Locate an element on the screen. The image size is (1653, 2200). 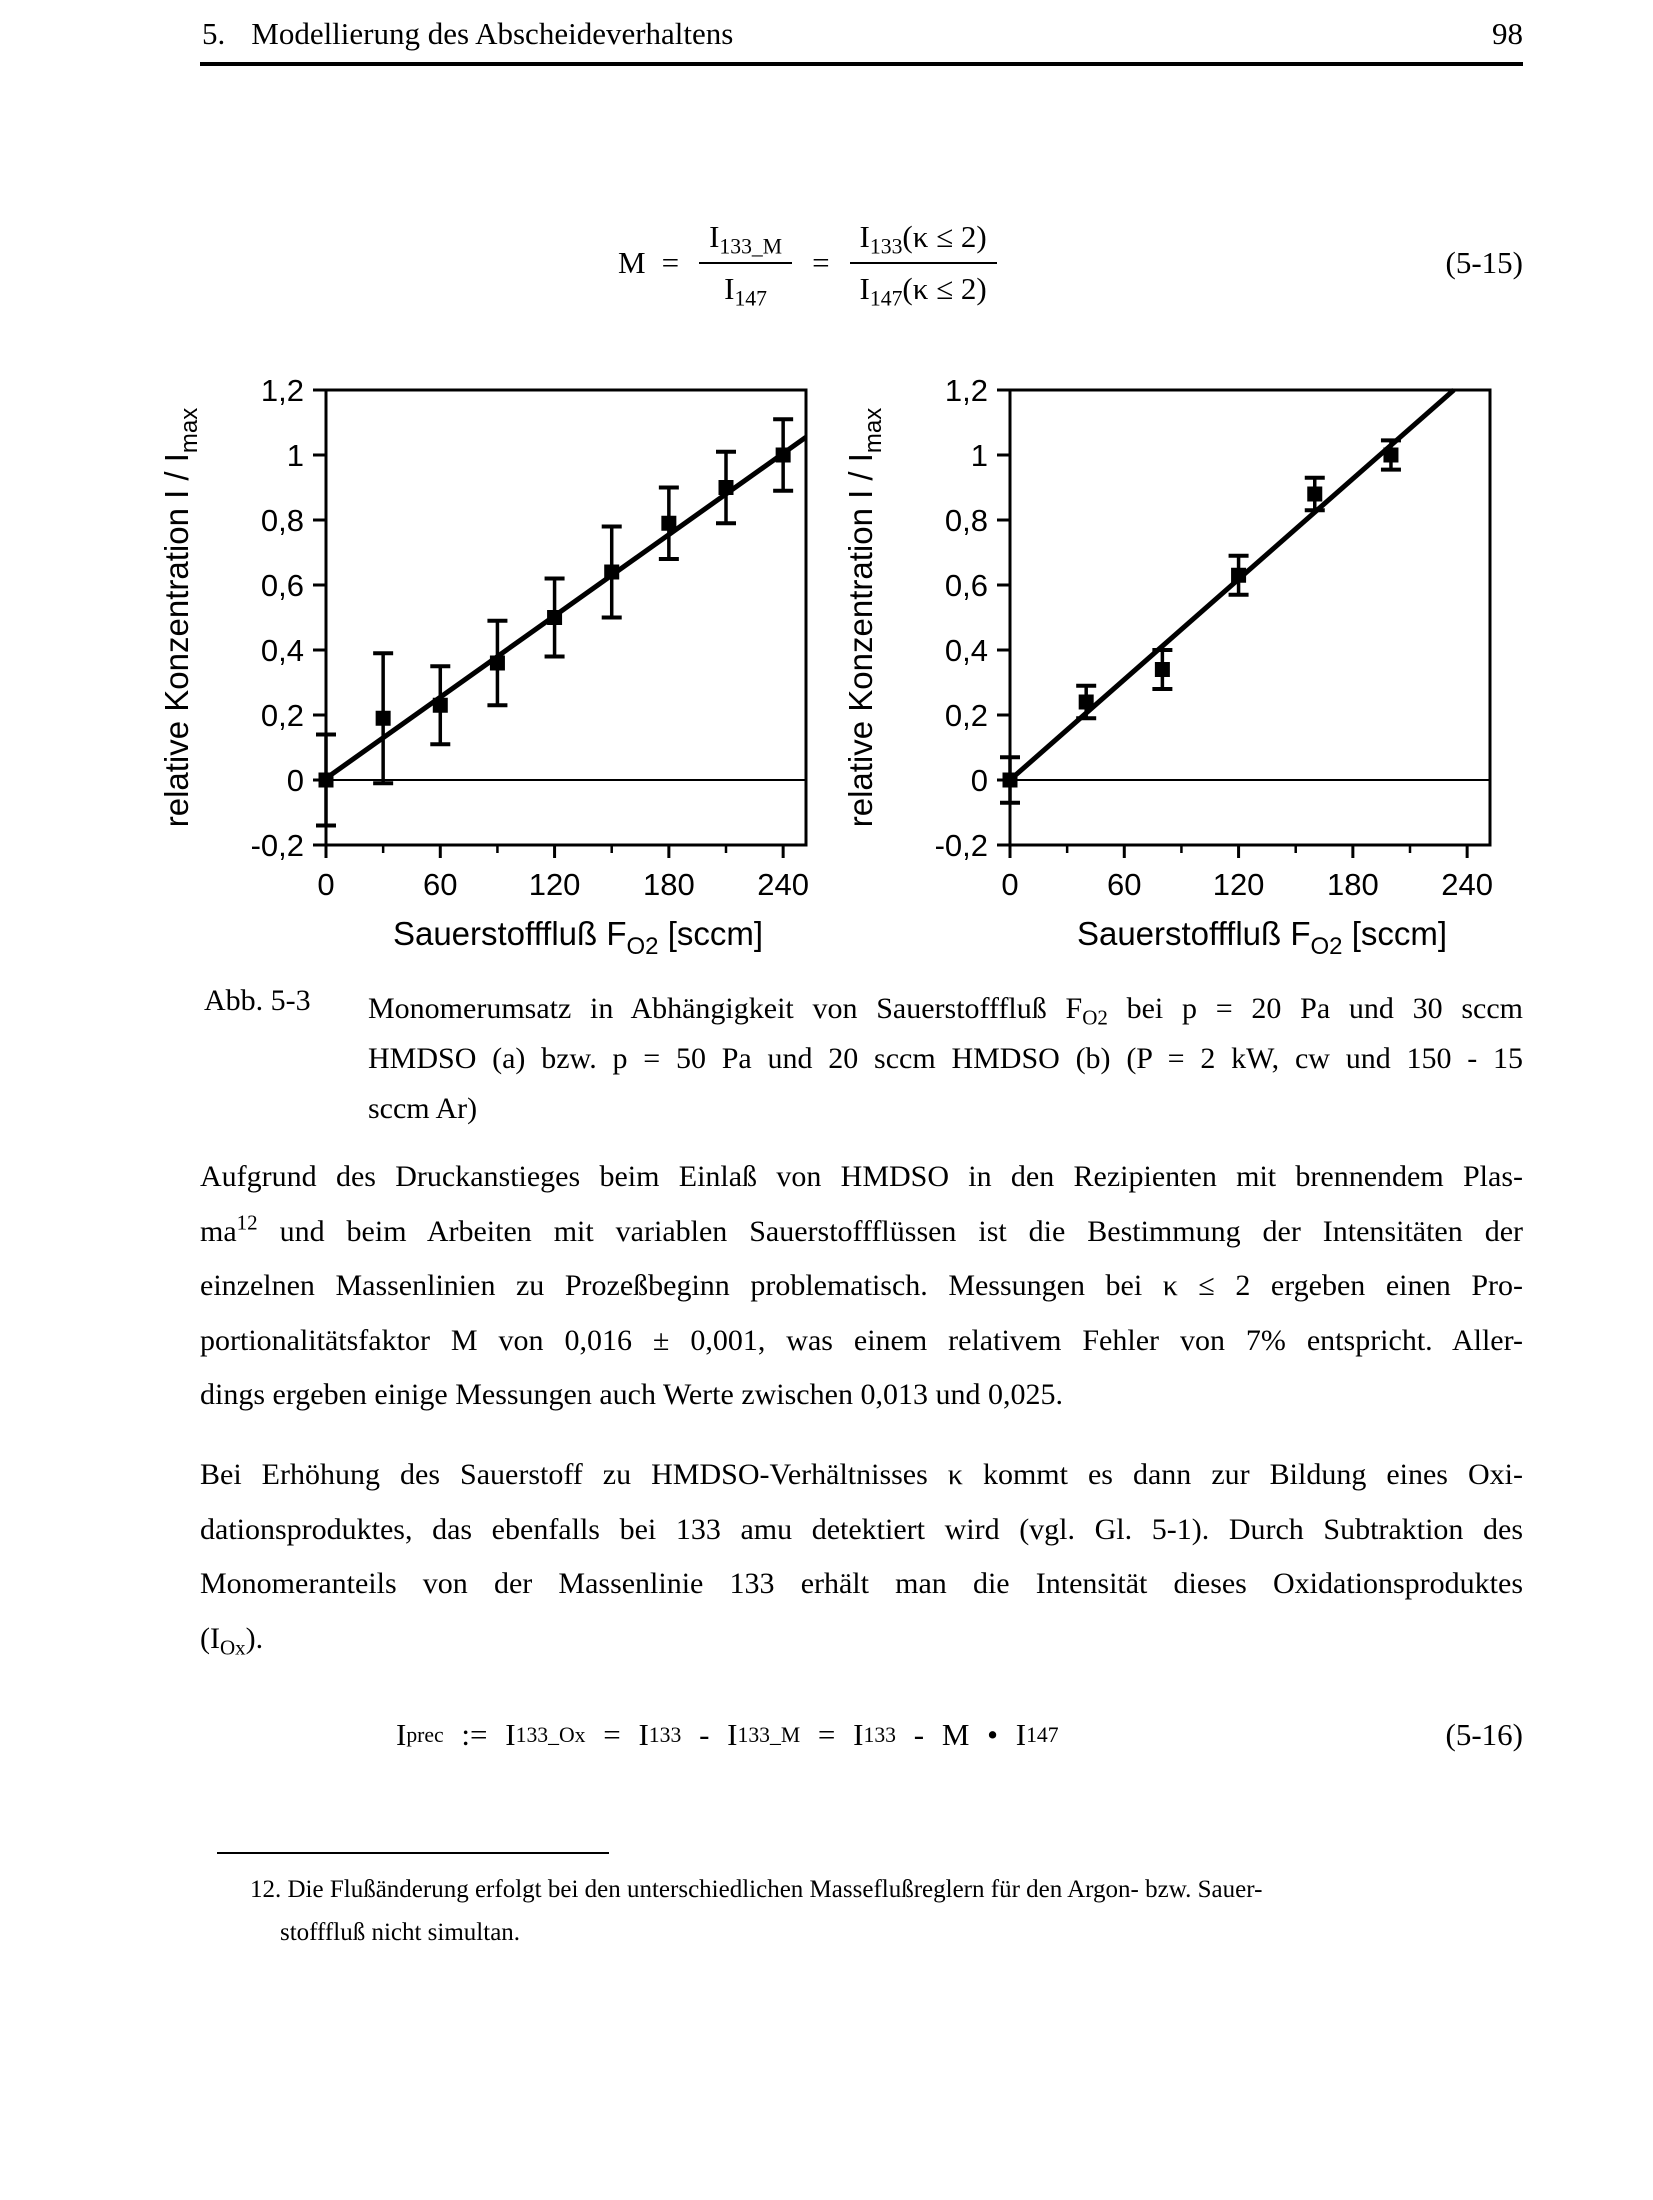
text-line: stofffluß nicht simultan. is located at coordinates (400, 1932).